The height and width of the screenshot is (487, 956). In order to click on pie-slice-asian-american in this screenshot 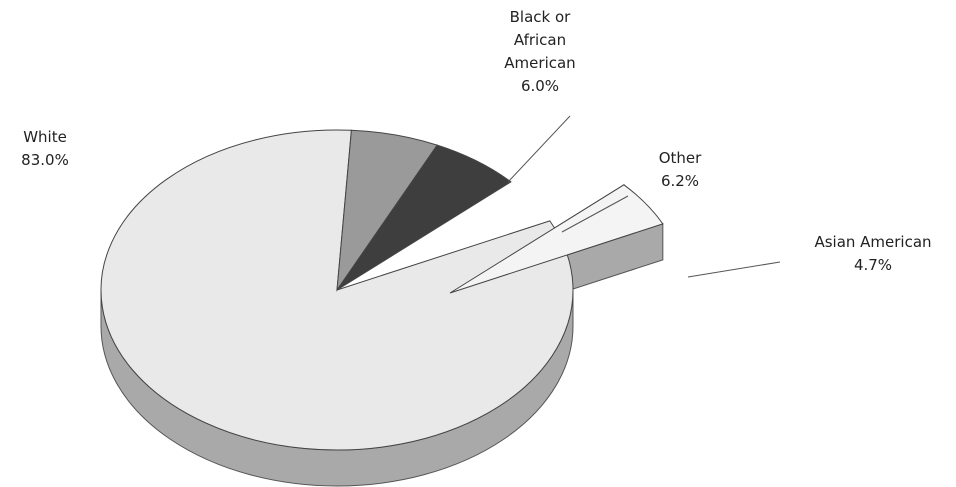, I will do `click(556, 239)`.